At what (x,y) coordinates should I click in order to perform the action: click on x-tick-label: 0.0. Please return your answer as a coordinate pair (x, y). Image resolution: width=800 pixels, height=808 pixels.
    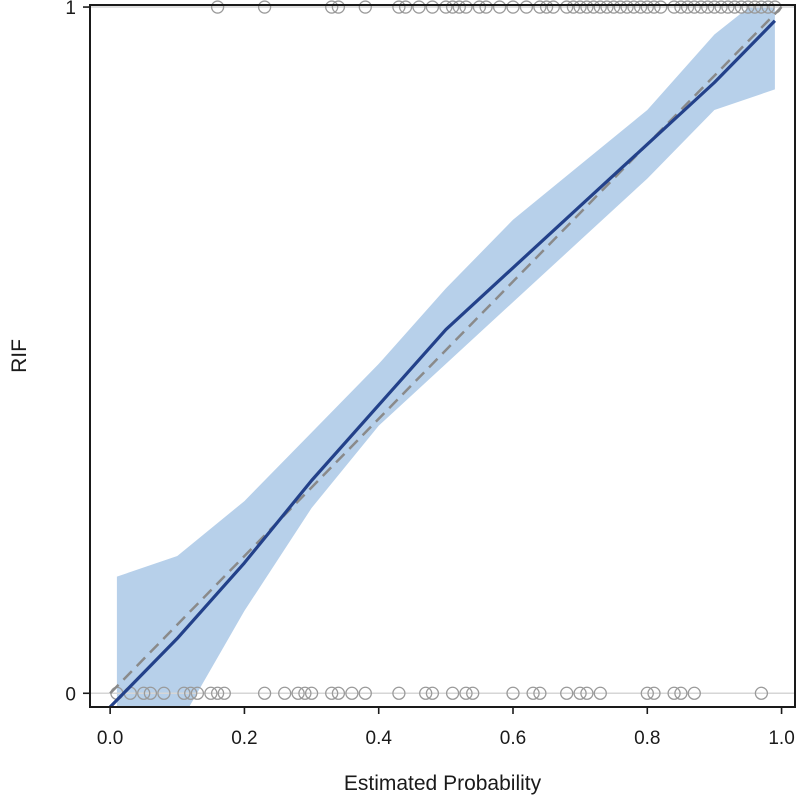
    Looking at the image, I should click on (110, 738).